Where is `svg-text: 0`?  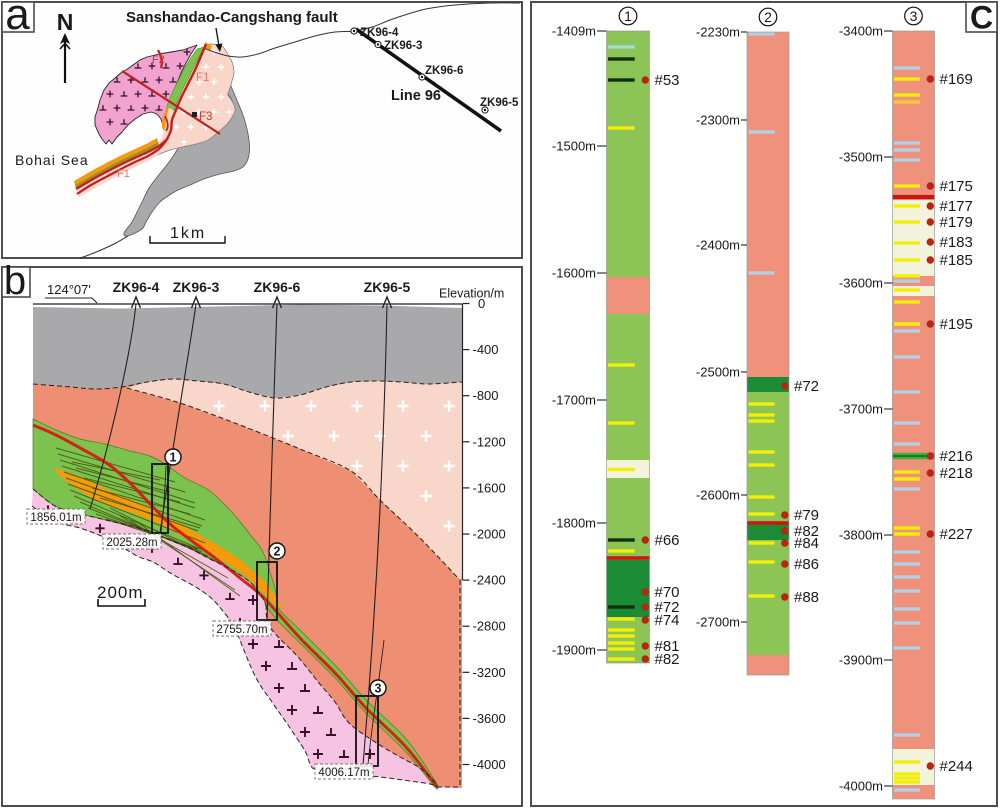
svg-text: 0 is located at coordinates (481, 303).